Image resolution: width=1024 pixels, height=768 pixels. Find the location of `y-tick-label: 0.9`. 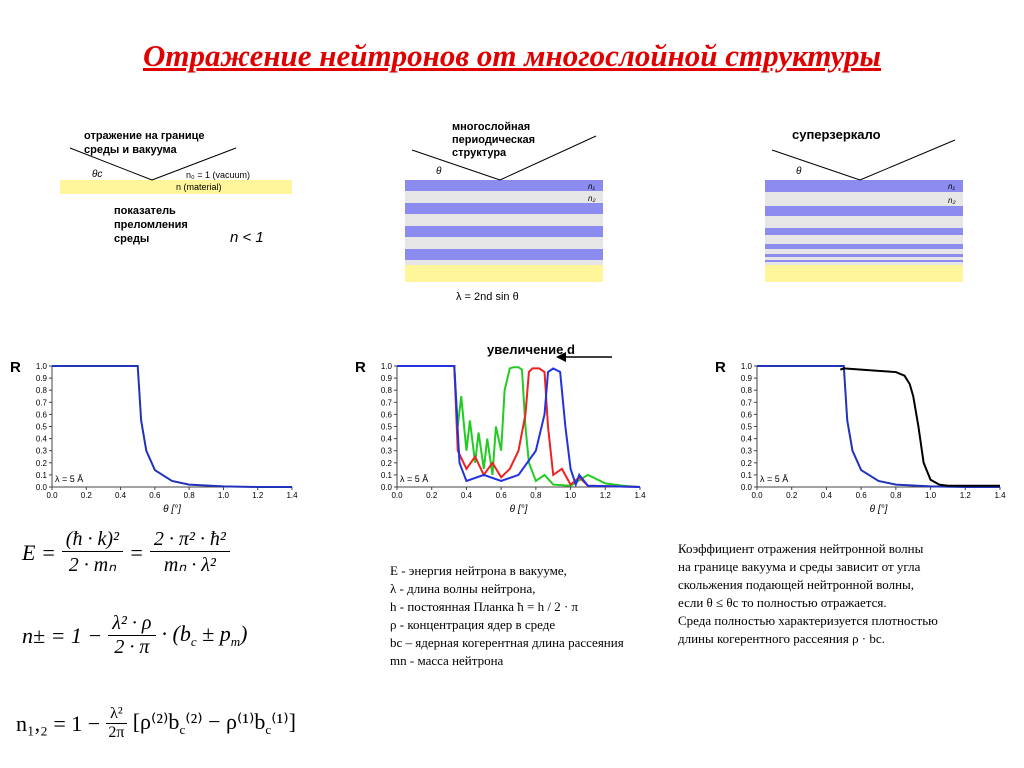

y-tick-label: 0.9 is located at coordinates (387, 378).